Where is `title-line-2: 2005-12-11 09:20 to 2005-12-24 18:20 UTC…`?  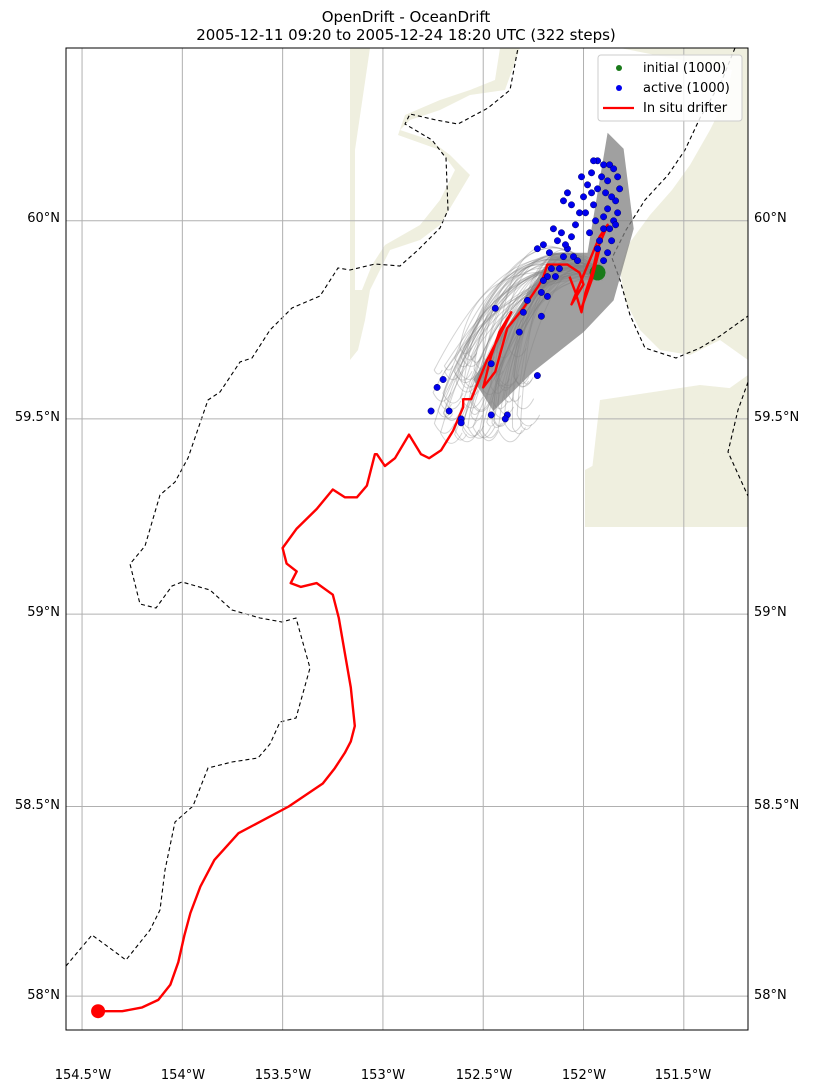 title-line-2: 2005-12-11 09:20 to 2005-12-24 18:20 UTC… is located at coordinates (406, 35).